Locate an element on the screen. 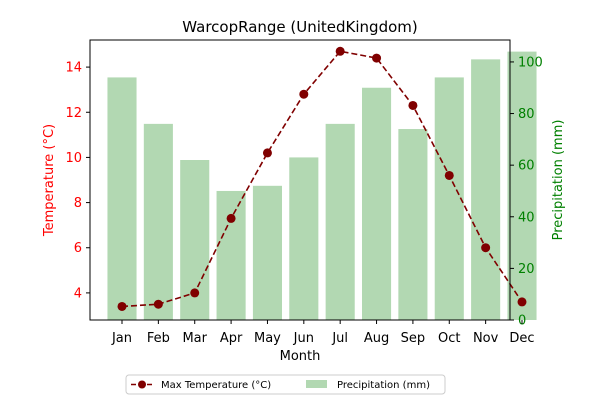  legend-marker-swatch is located at coordinates (142, 384).